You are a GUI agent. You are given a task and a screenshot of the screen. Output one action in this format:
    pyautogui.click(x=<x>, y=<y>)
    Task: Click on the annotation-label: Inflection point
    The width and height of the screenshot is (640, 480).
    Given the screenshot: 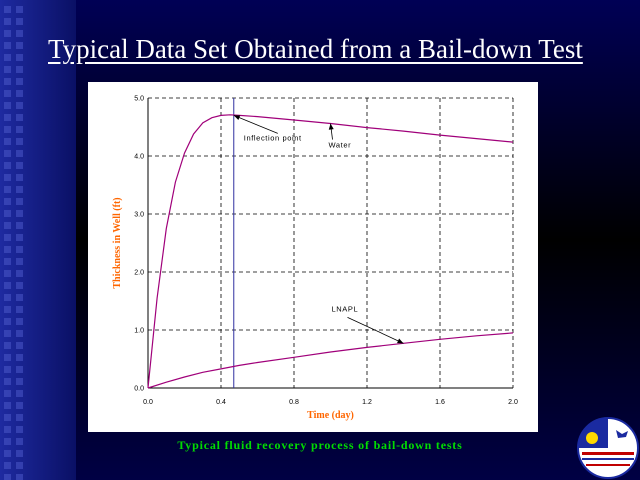 What is the action you would take?
    pyautogui.click(x=273, y=137)
    